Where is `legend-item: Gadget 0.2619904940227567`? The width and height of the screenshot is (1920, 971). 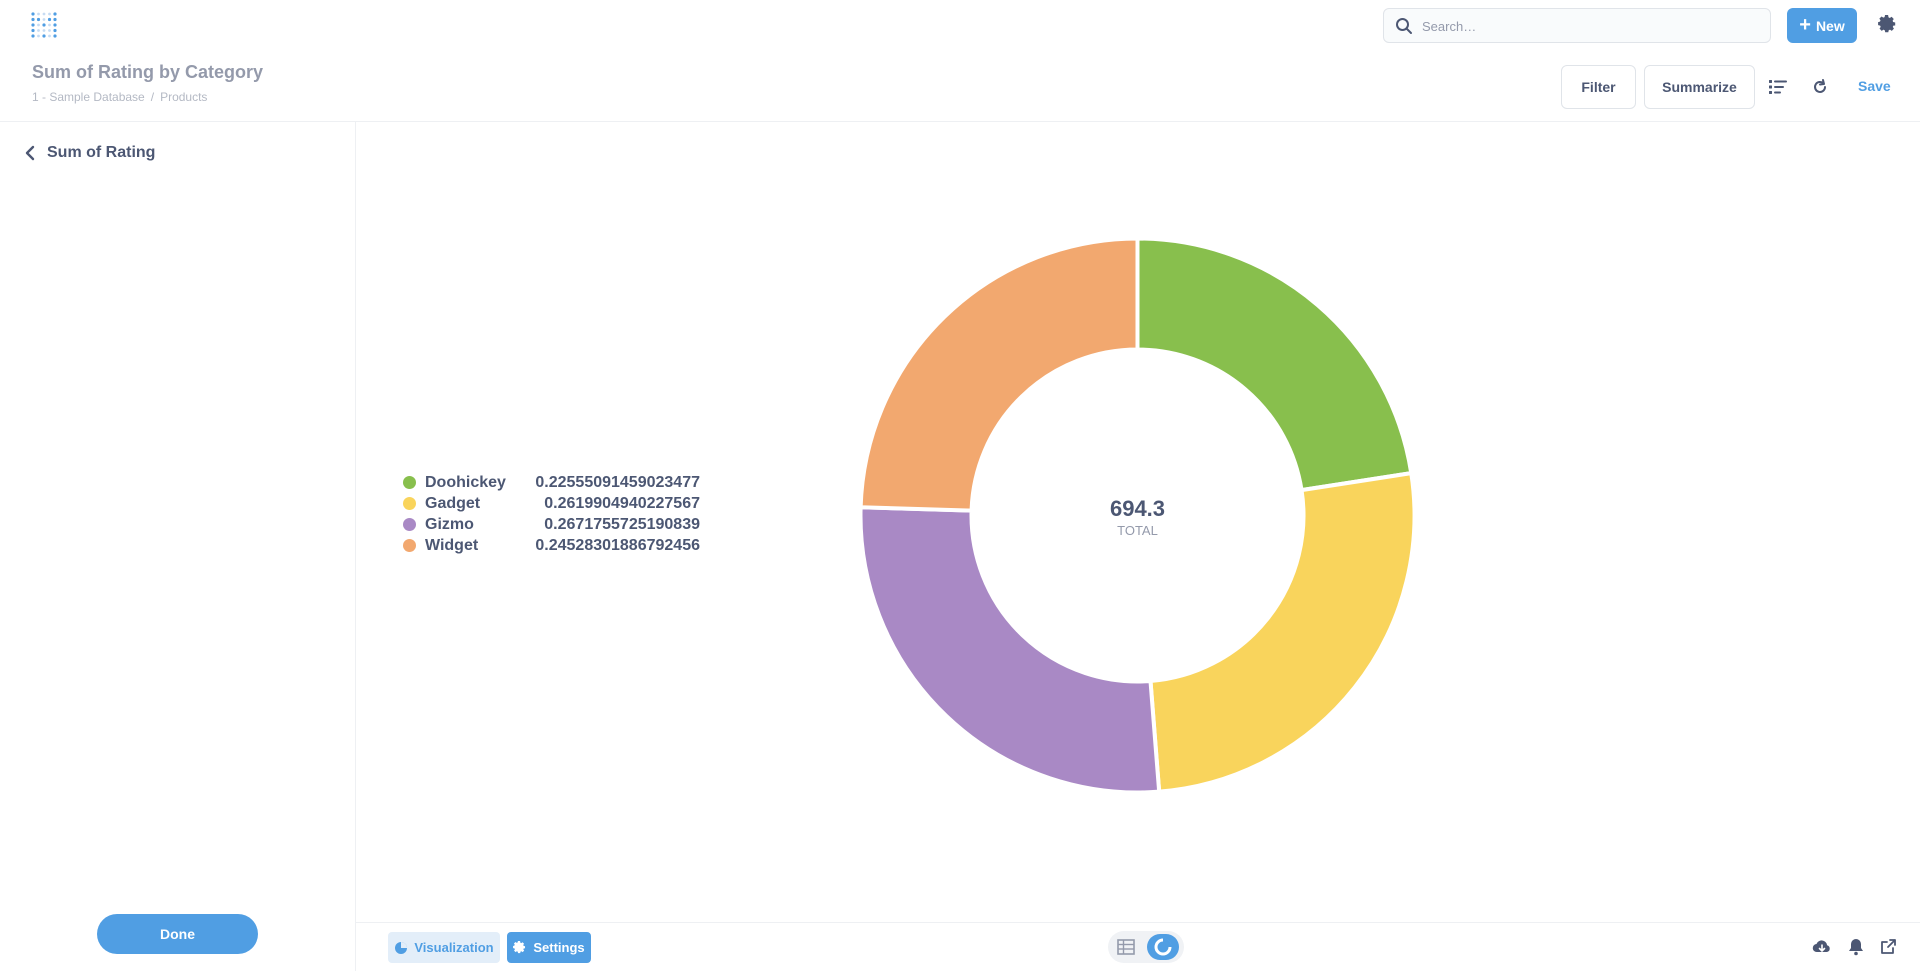
legend-item: Gadget 0.2619904940227567 is located at coordinates (551, 503).